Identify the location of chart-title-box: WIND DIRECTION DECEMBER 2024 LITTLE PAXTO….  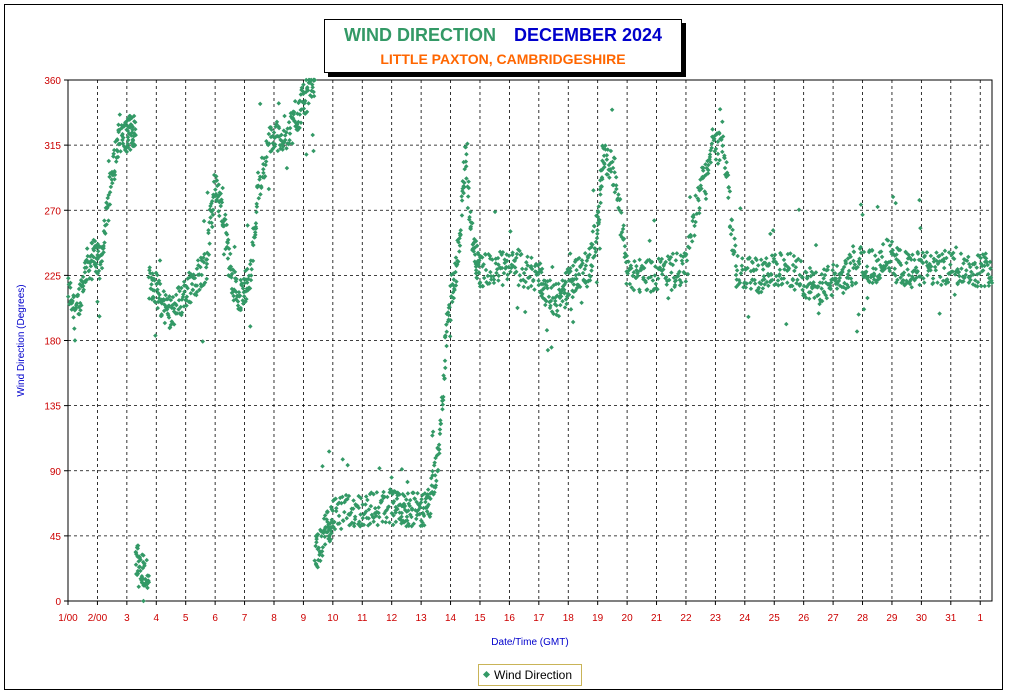
(503, 46).